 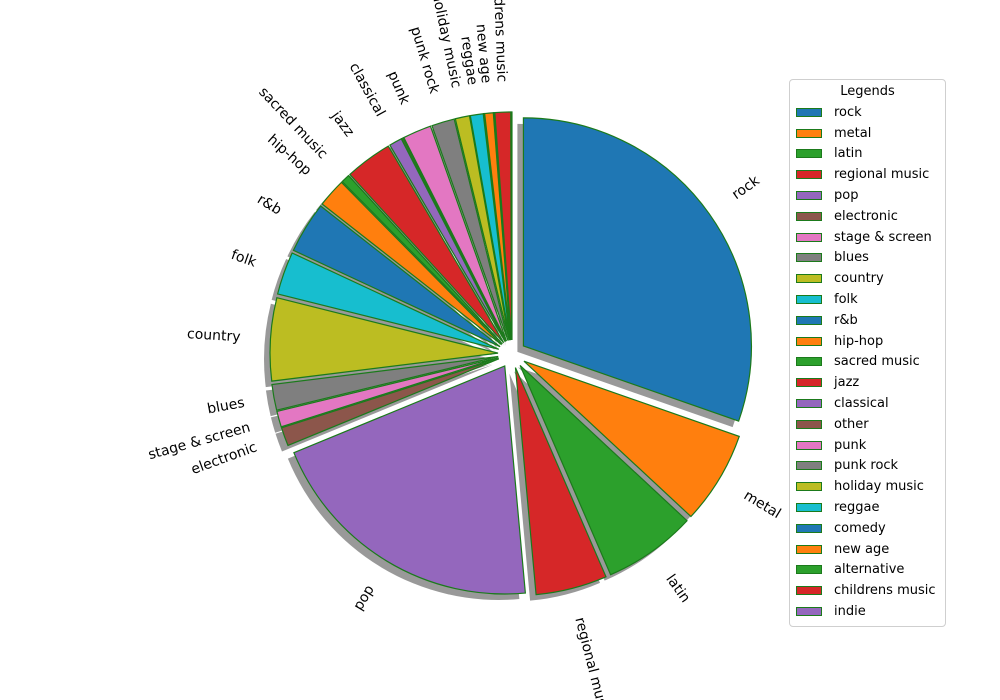 I want to click on legend-item-alternative: alternative, so click(x=867, y=570).